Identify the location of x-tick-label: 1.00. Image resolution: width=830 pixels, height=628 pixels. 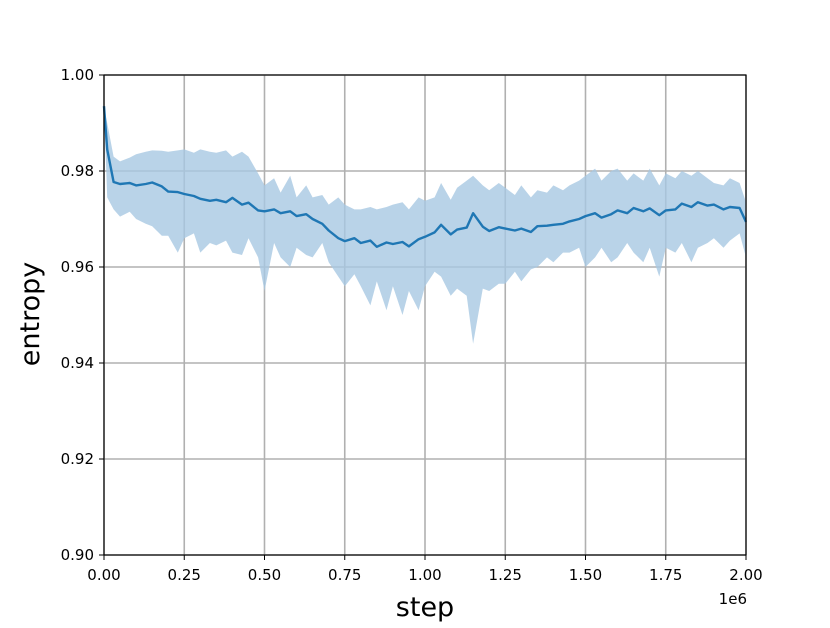
(424, 575).